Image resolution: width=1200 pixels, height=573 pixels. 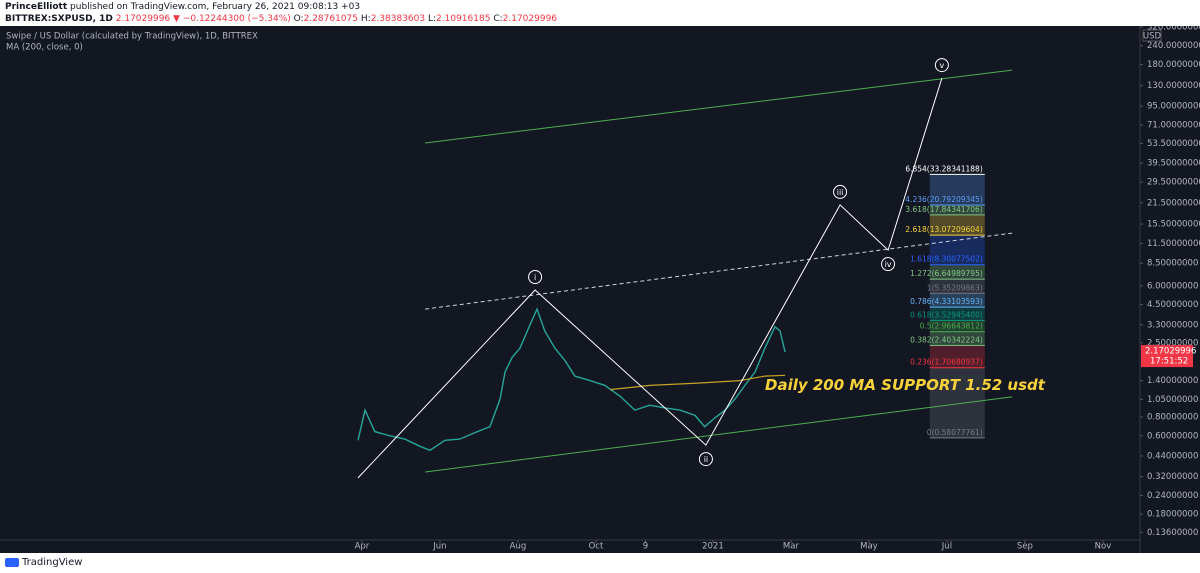 I want to click on x-tick-label: Aug, so click(x=518, y=547).